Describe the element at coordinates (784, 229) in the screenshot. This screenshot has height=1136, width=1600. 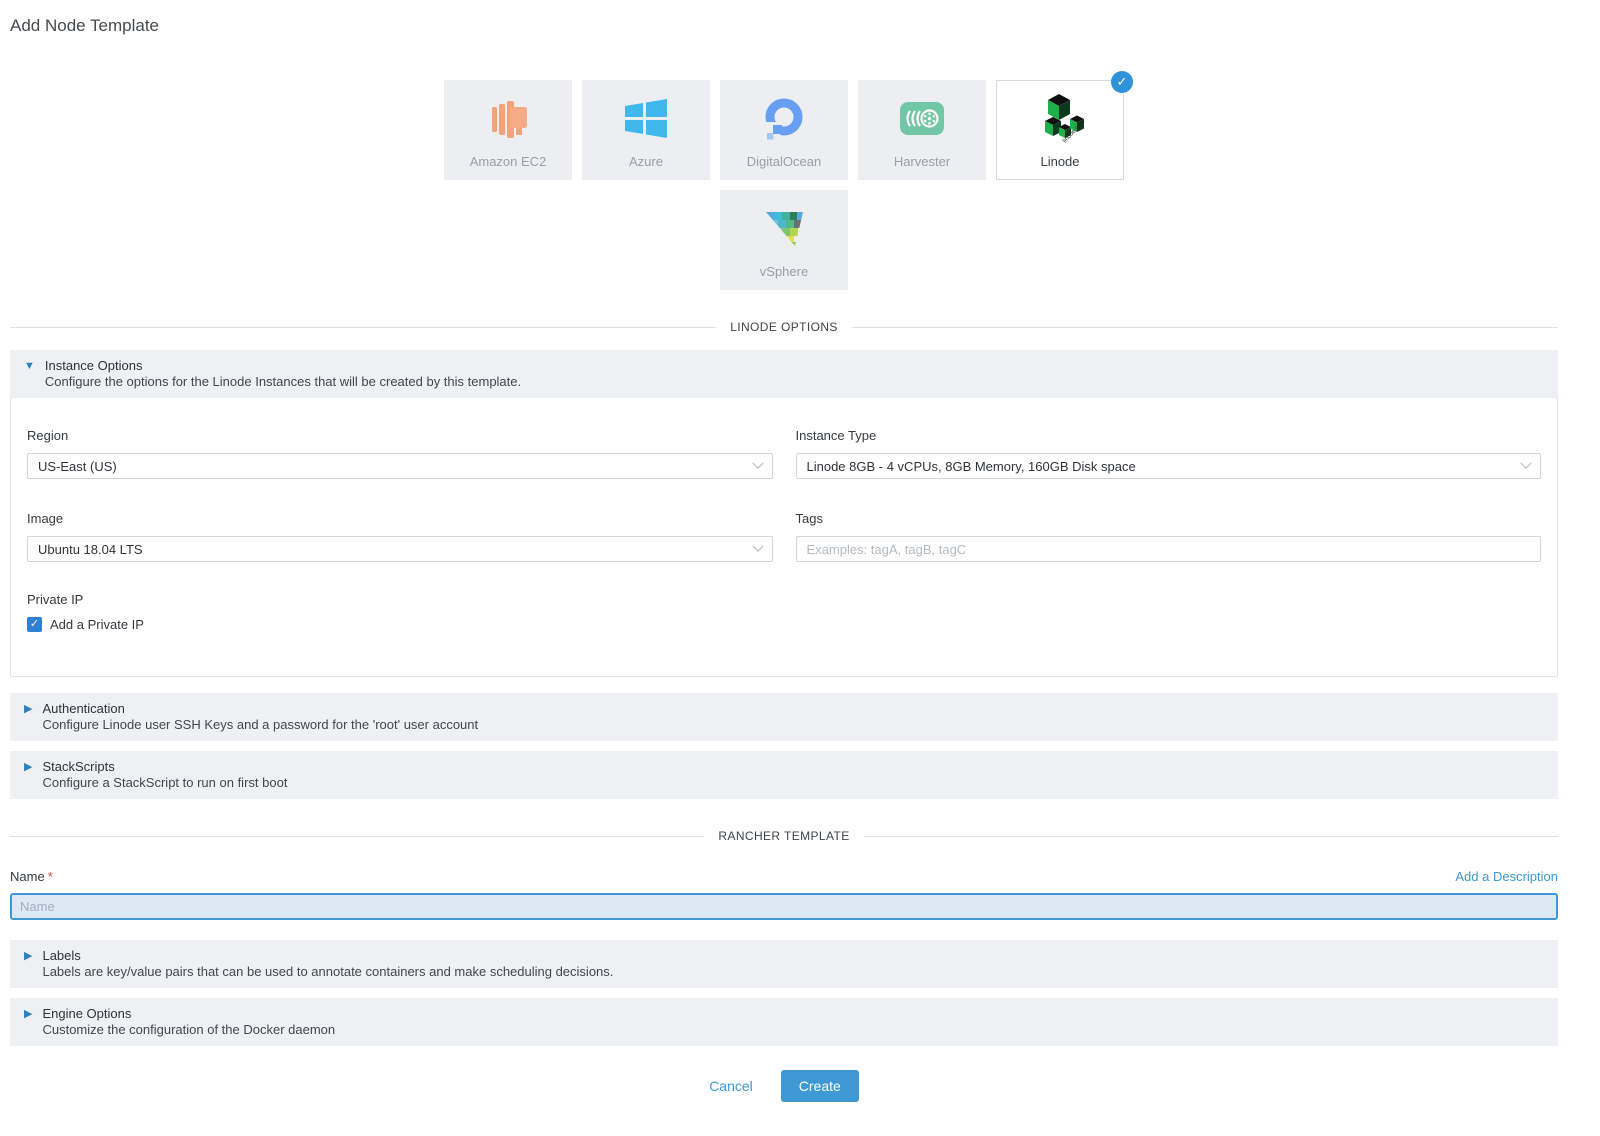
I see `vsphere-icon` at that location.